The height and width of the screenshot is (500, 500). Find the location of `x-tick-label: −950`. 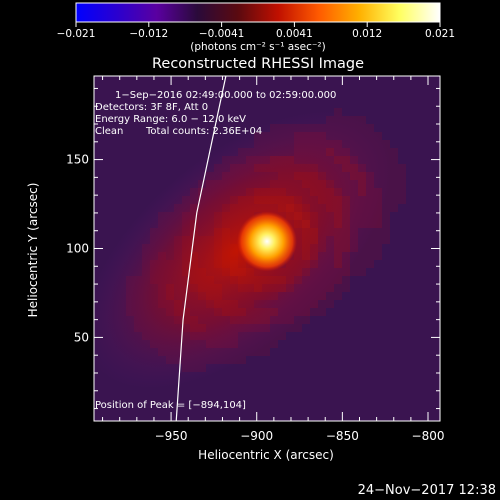

x-tick-label: −950 is located at coordinates (171, 436).